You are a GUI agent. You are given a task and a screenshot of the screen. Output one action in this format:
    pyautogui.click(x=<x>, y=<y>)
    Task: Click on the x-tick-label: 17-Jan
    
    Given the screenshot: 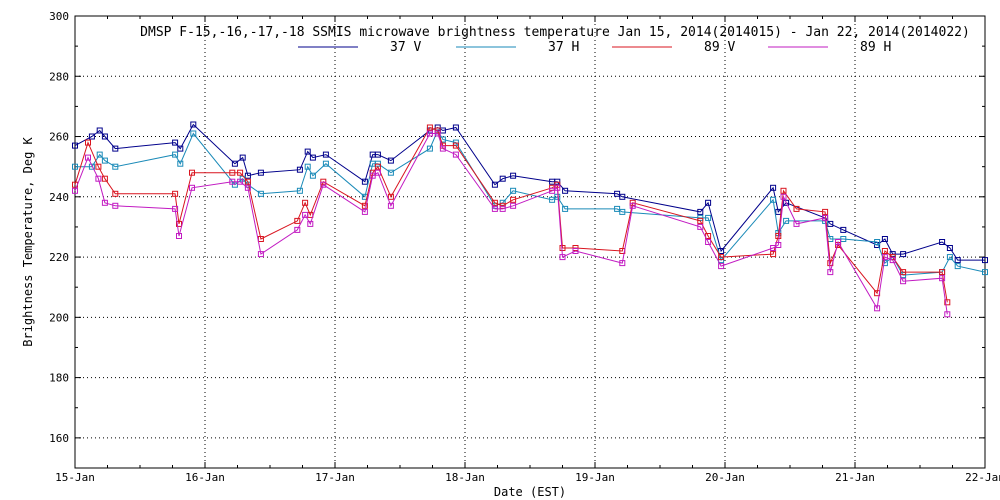 What is the action you would take?
    pyautogui.click(x=335, y=477)
    